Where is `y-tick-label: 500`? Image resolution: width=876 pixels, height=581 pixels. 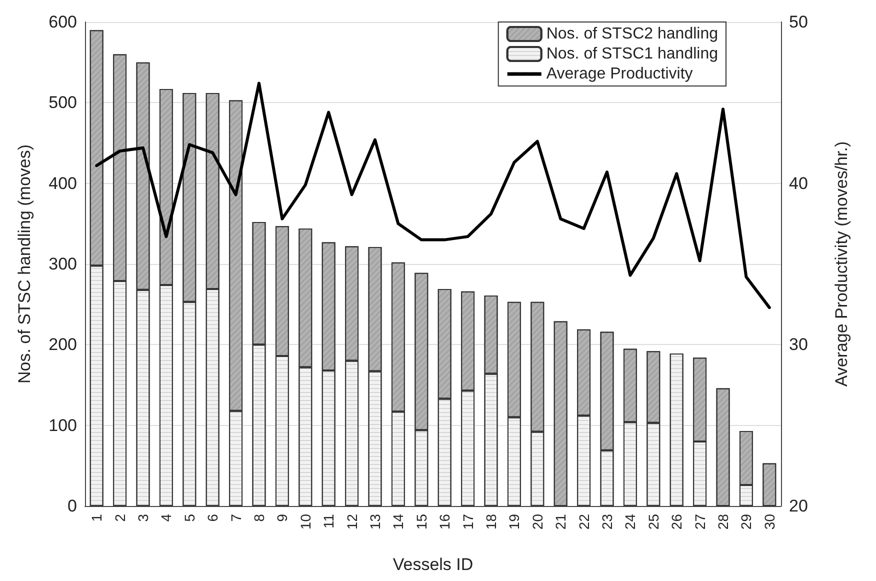
y-tick-label: 500 is located at coordinates (62, 102).